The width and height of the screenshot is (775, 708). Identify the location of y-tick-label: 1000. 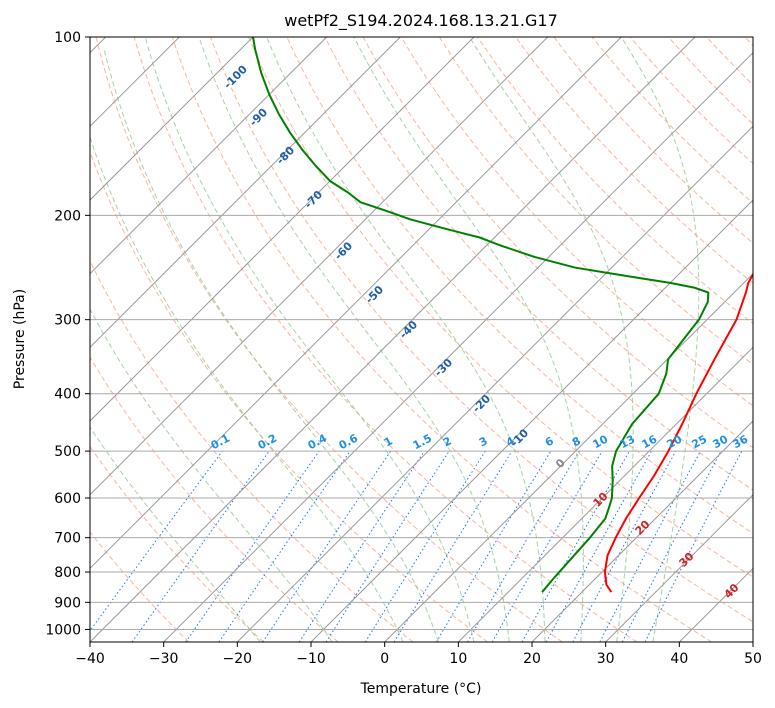
(63, 630).